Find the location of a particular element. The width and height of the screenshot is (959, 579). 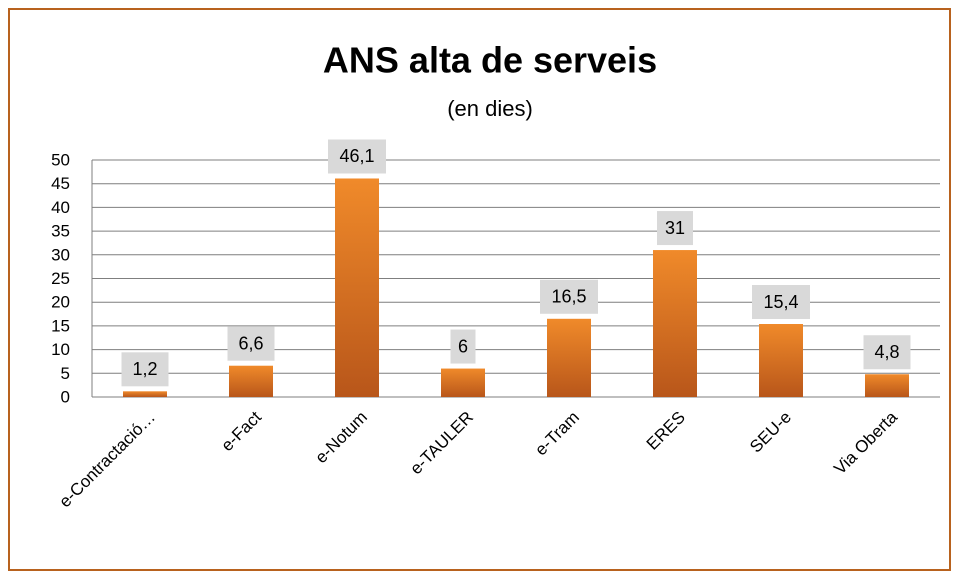

y-tick-label: 5 is located at coordinates (65, 373).